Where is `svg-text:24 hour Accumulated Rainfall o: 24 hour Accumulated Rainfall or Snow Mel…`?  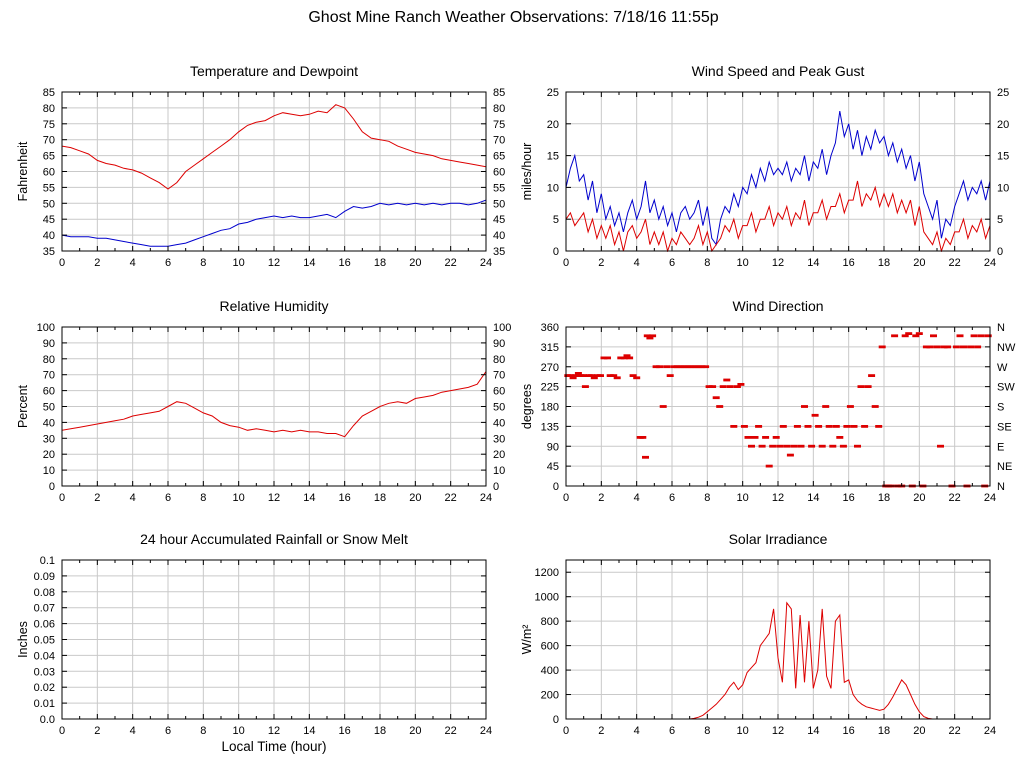
svg-text:24 hour Accumulated Rainfall o: 24 hour Accumulated Rainfall or Snow Mel… is located at coordinates (274, 539).